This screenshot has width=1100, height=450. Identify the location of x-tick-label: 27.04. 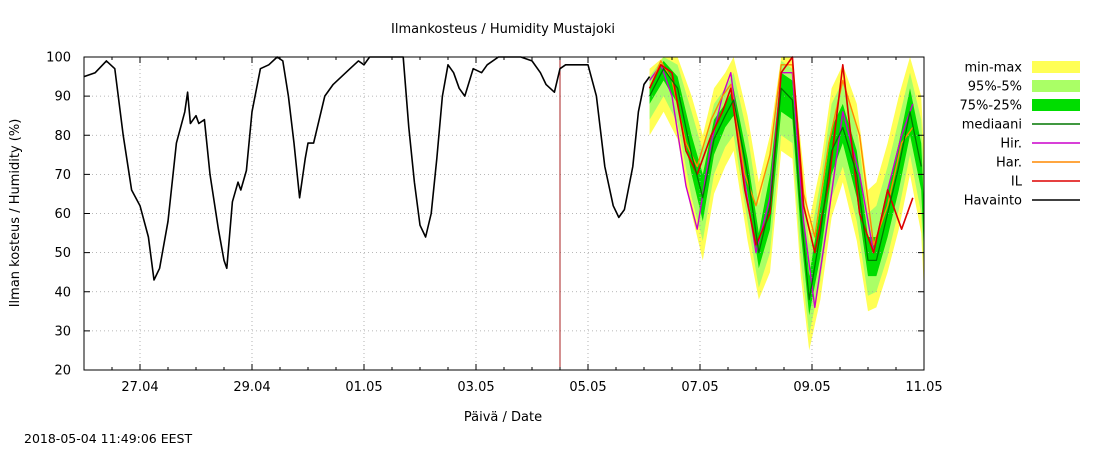
(139, 387).